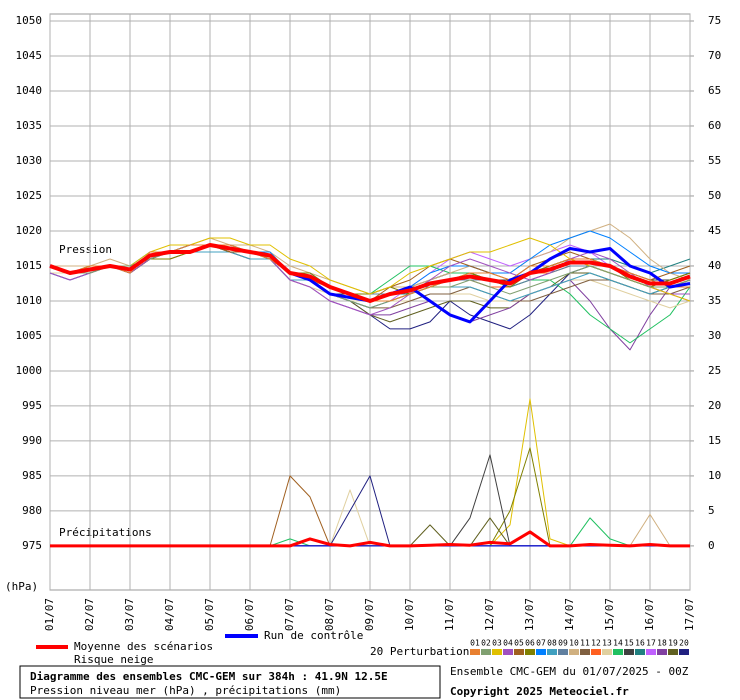  I want to click on y2-tick-label: 70, so click(714, 55).